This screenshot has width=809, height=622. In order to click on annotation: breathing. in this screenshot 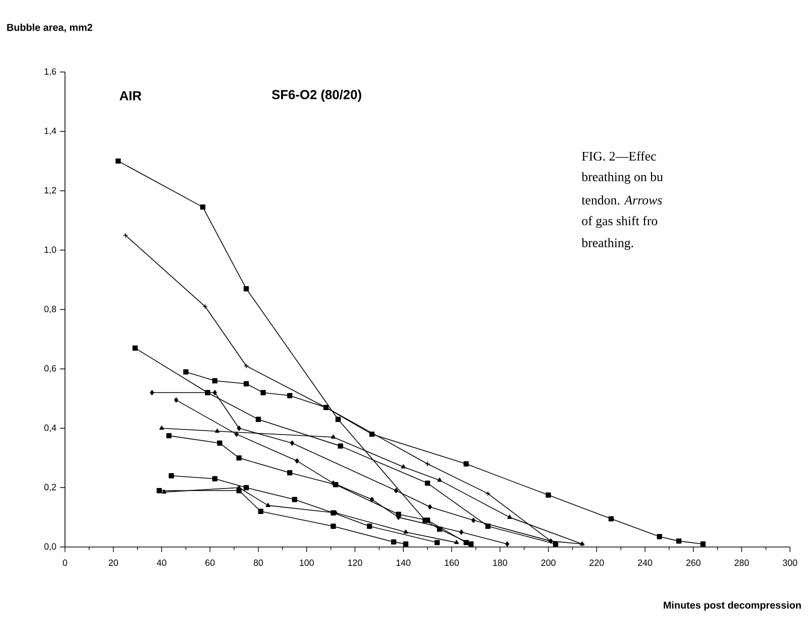, I will do `click(608, 244)`.